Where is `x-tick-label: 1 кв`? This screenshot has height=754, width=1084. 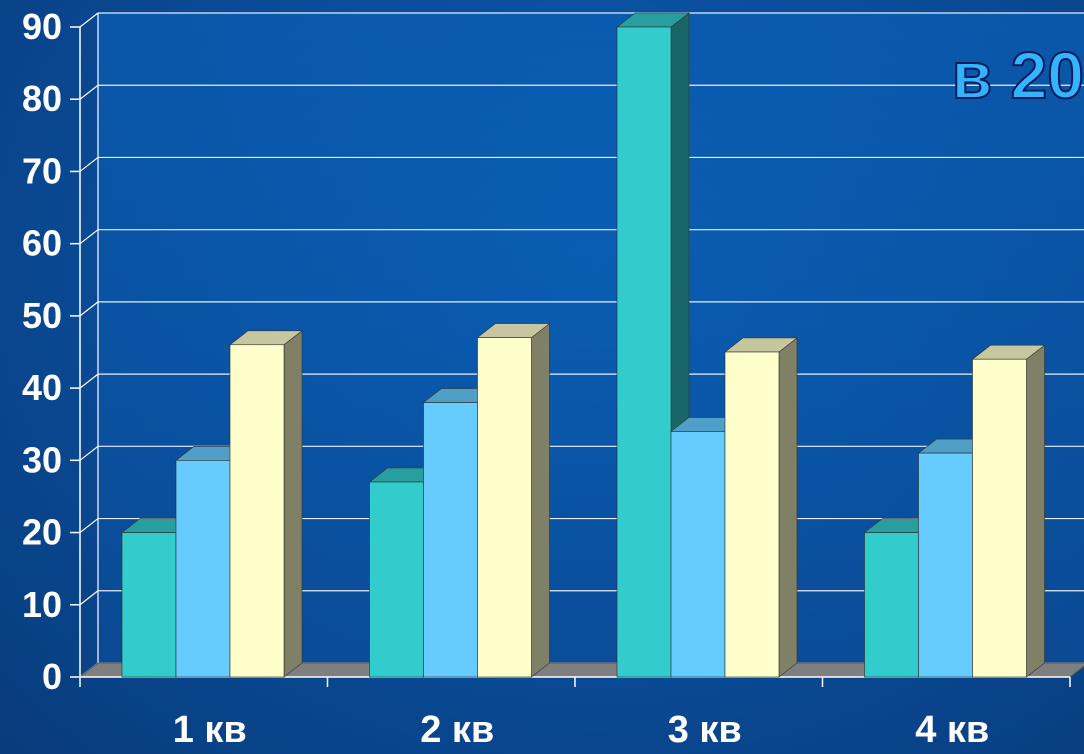 x-tick-label: 1 кв is located at coordinates (210, 730).